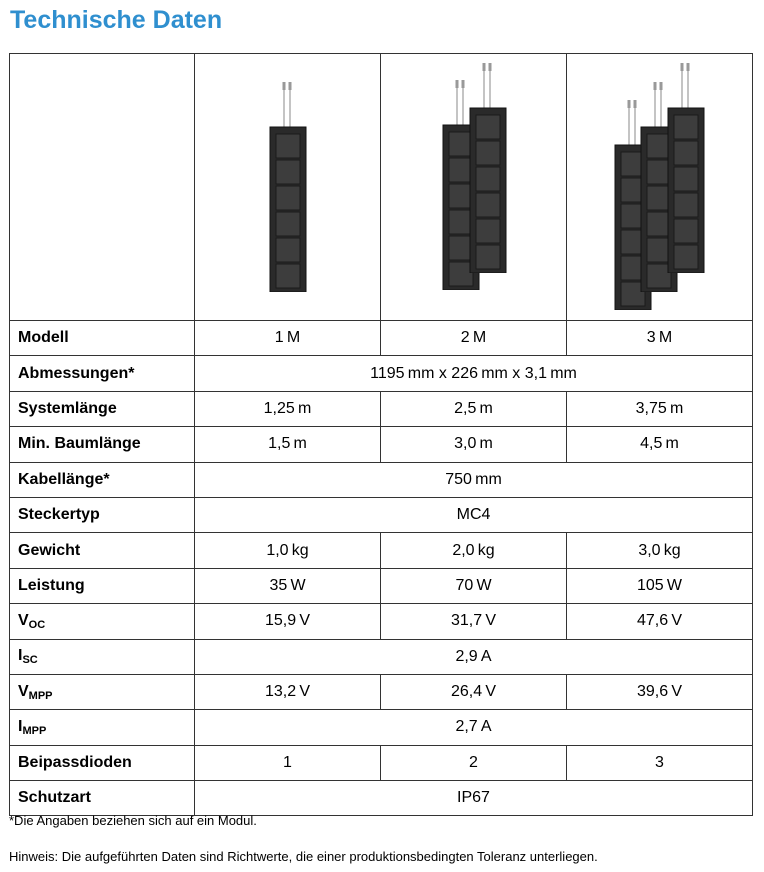 This screenshot has height=872, width=764. I want to click on row-label: VMPP, so click(102, 692).